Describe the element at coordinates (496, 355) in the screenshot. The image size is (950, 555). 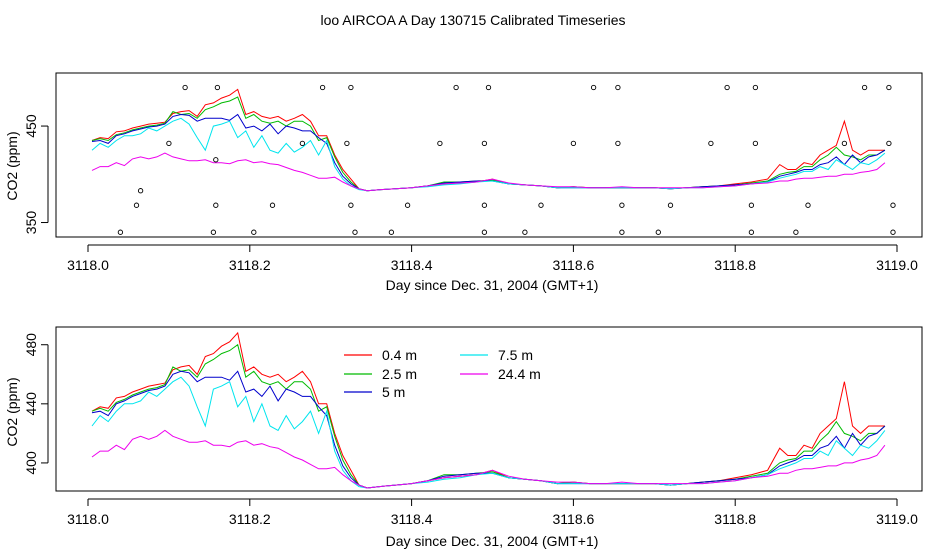
I see `legend-item: 7.5 m` at that location.